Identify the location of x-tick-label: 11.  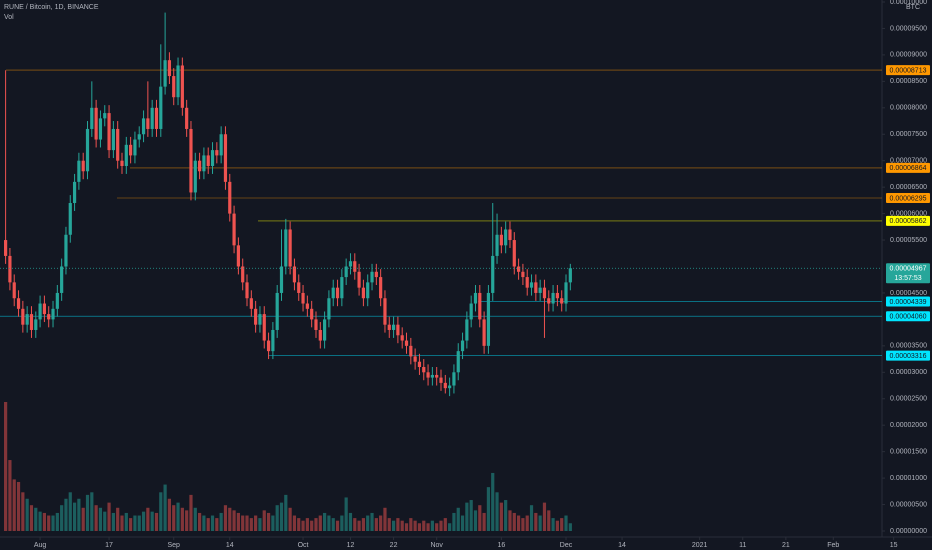
(742, 545).